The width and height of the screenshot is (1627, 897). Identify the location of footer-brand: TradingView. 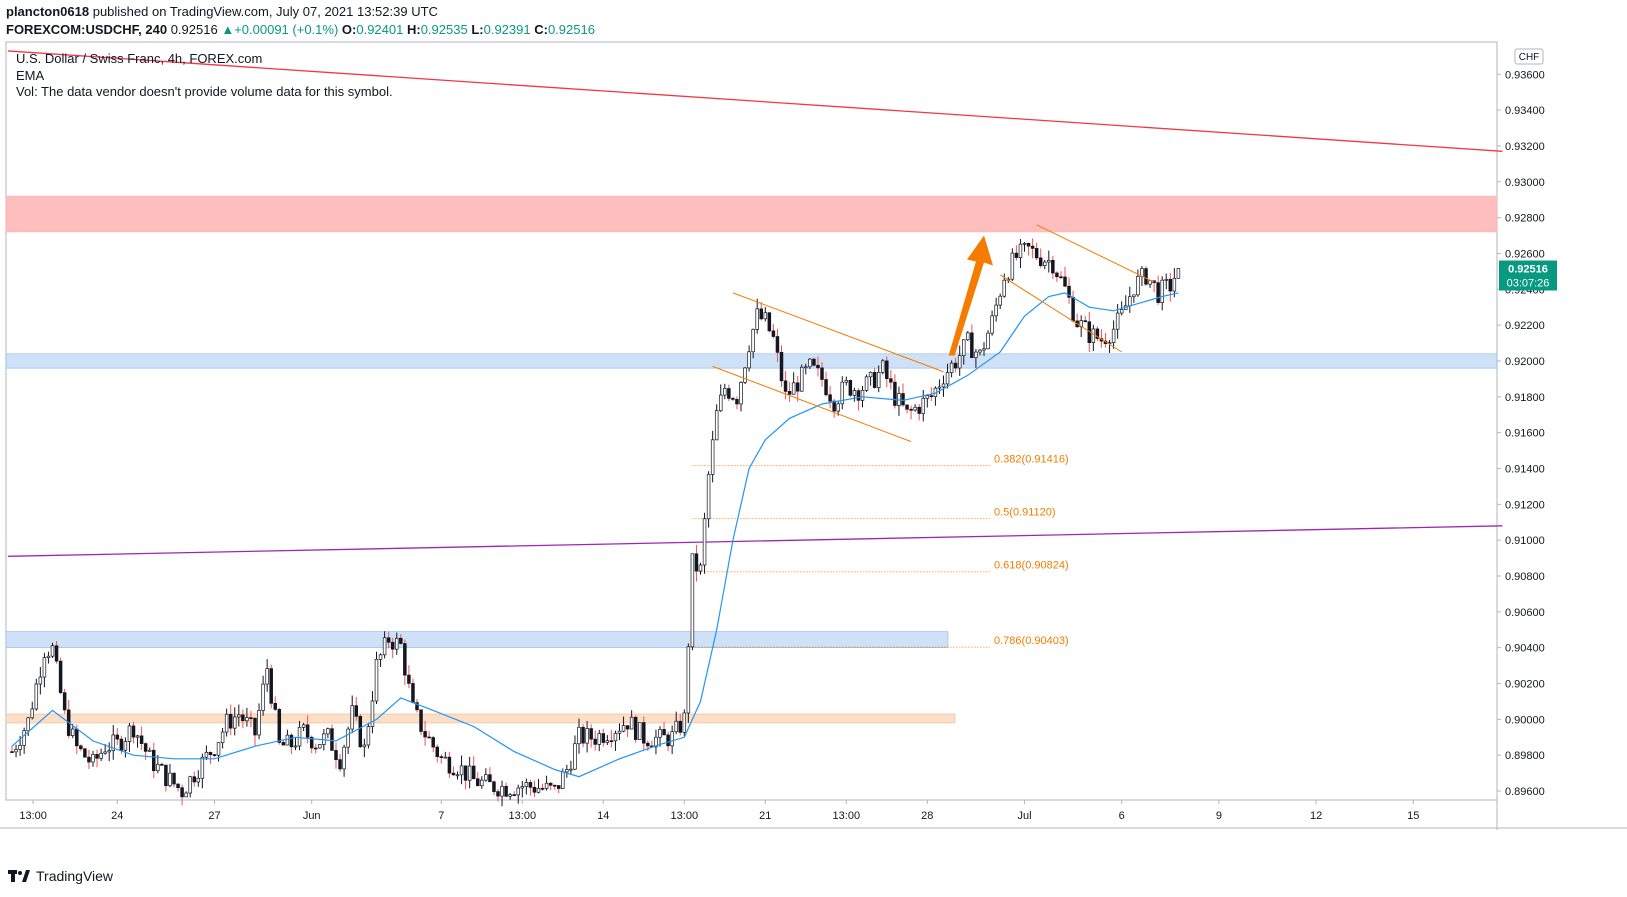
(60, 876).